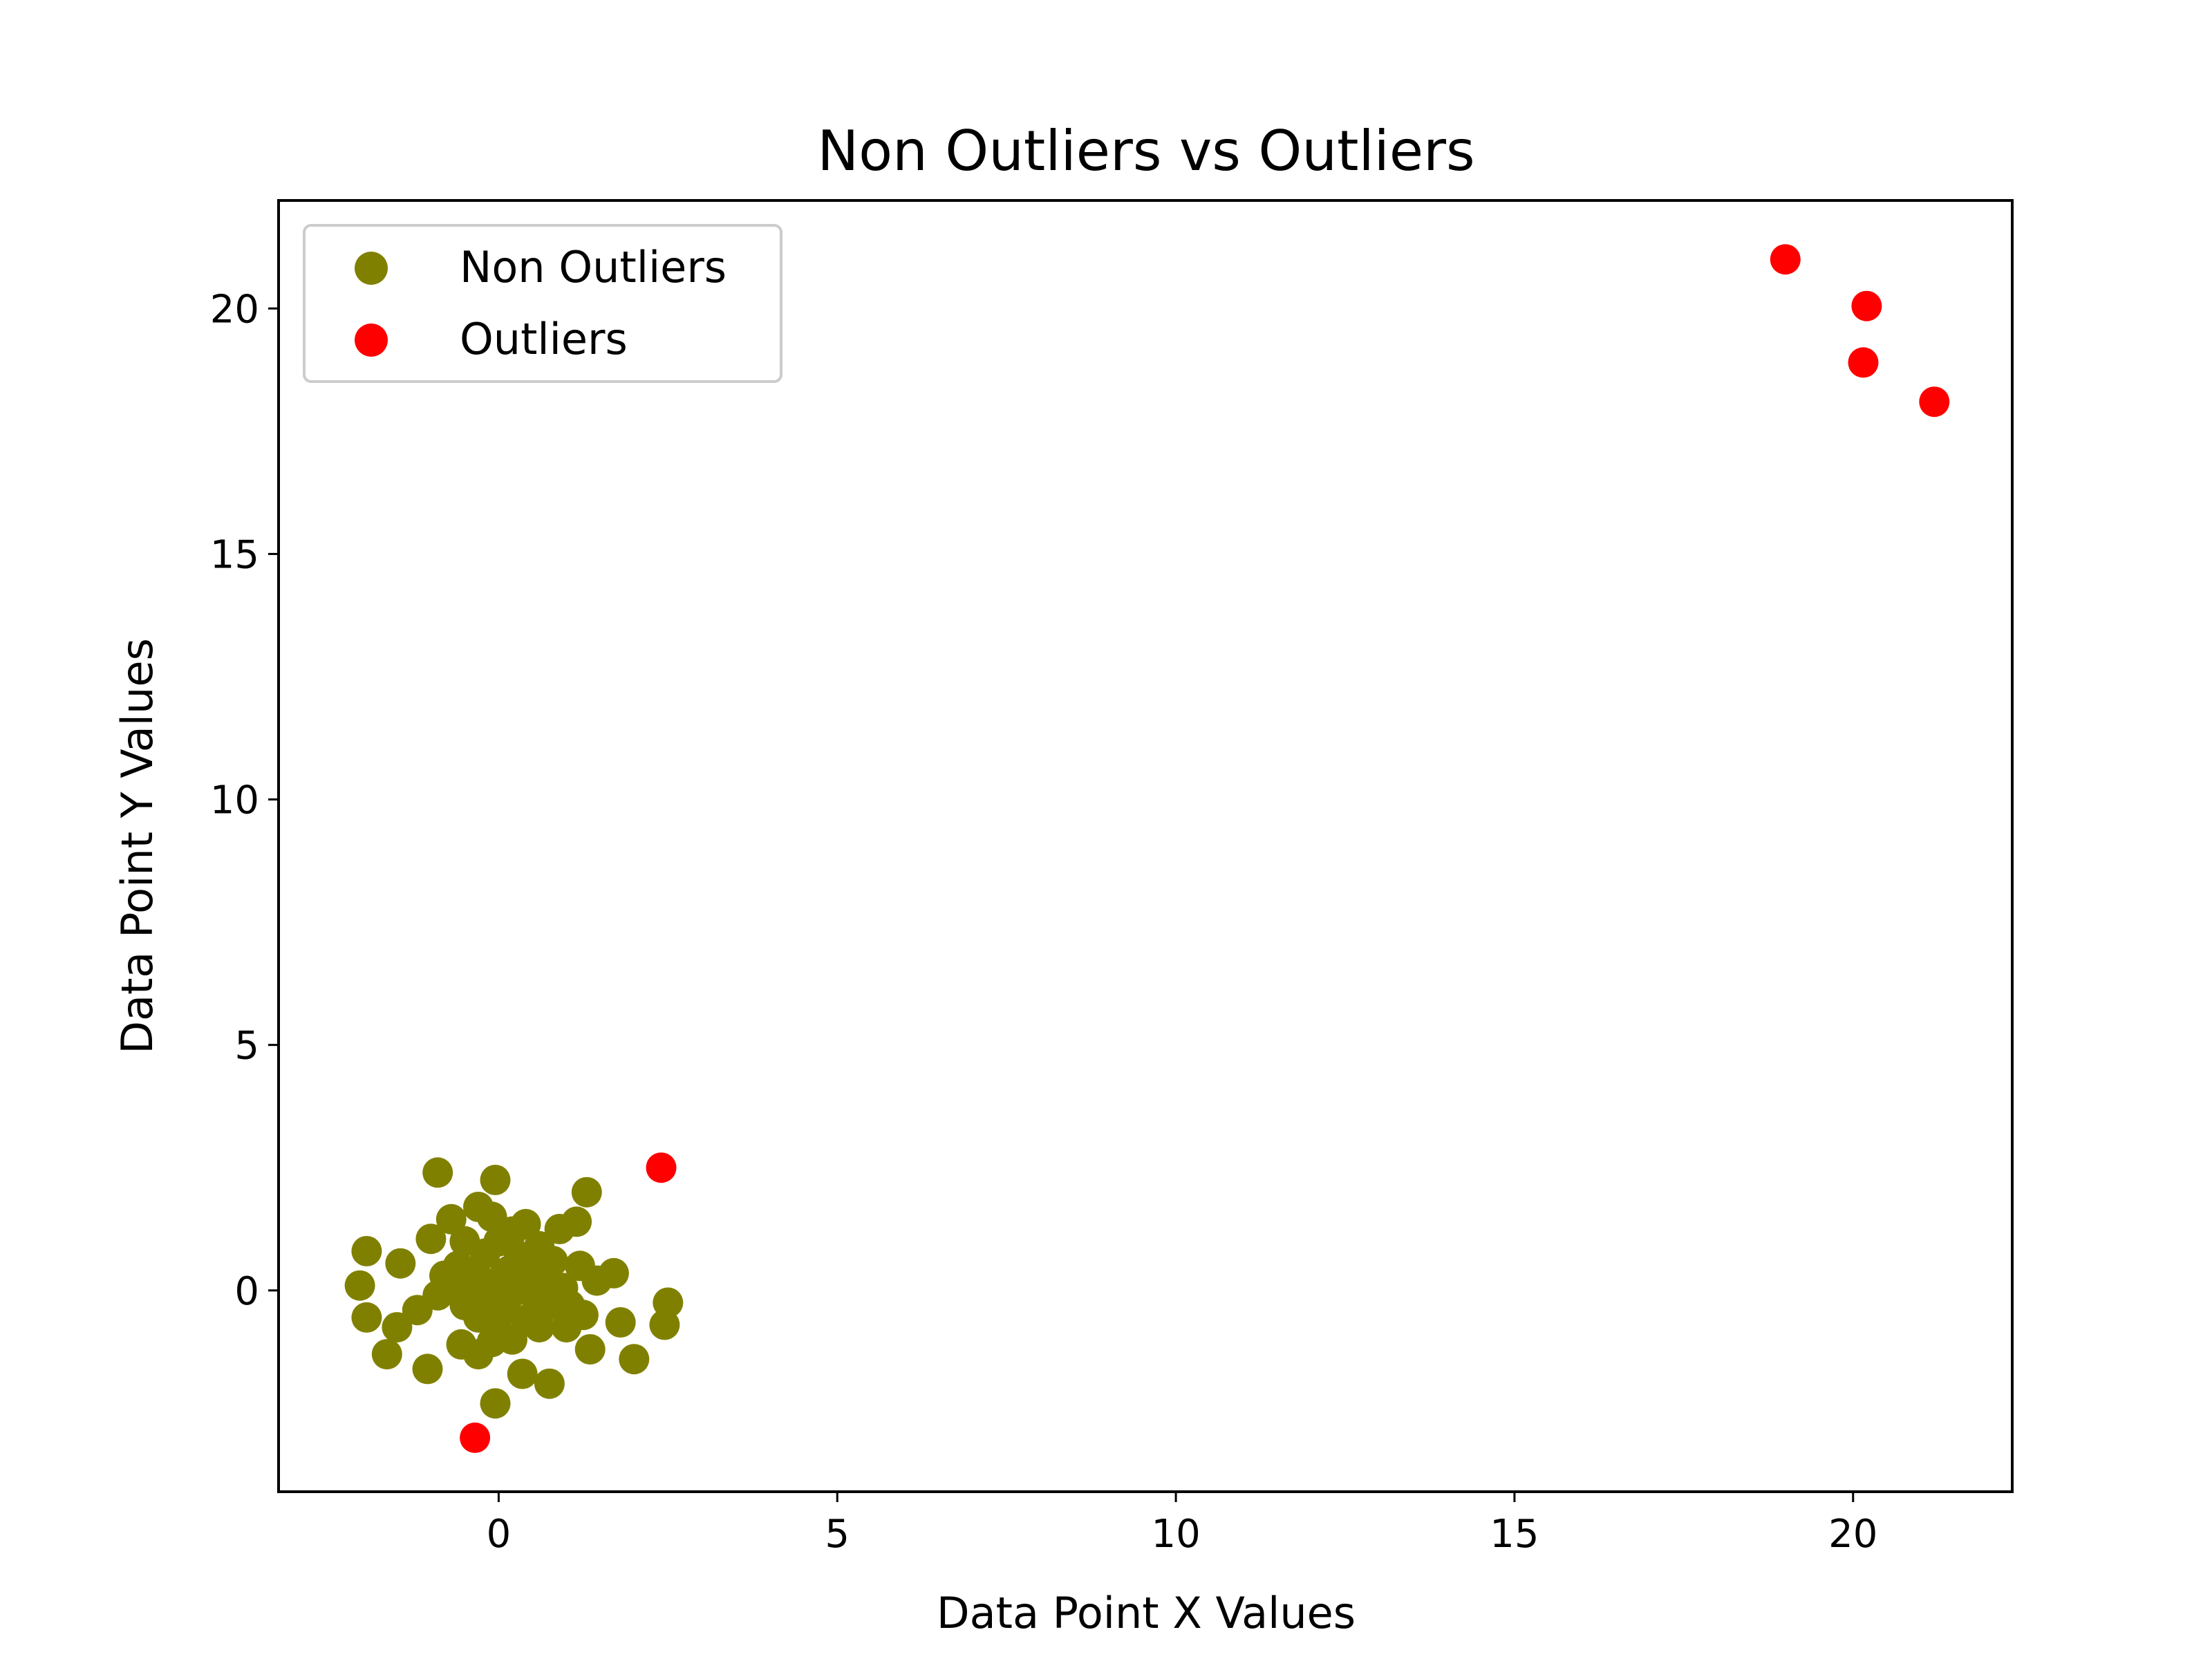 The image size is (2212, 1659). I want to click on y-axis-ticks: 0 5 10 15 20, so click(245, 800).